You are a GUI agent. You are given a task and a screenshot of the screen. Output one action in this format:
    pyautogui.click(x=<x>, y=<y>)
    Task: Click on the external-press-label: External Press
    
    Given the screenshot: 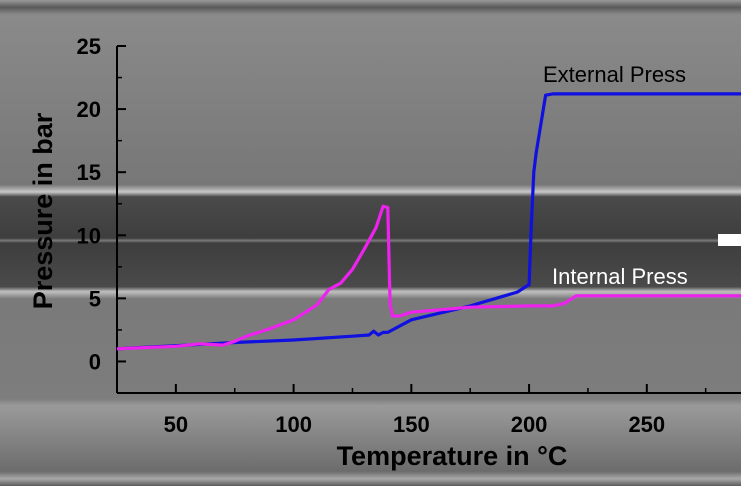 What is the action you would take?
    pyautogui.click(x=614, y=74)
    